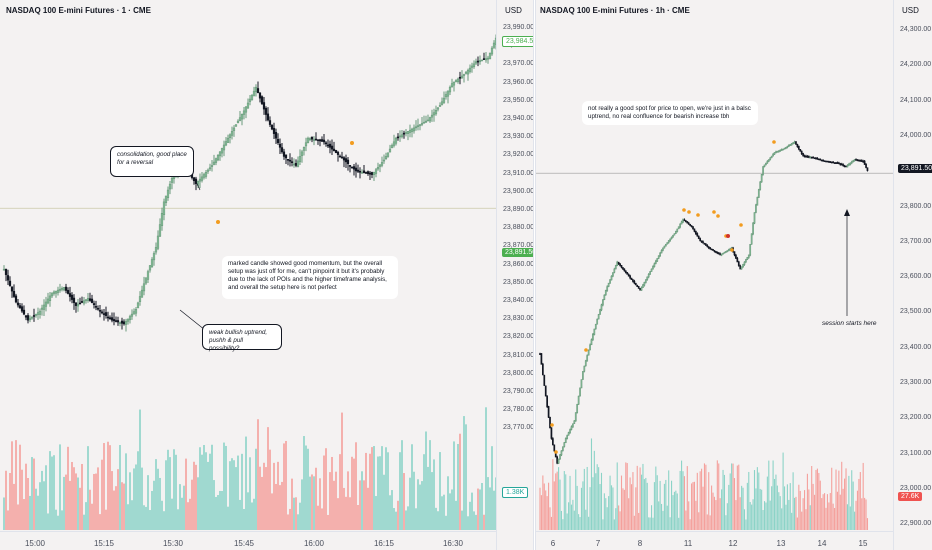  What do you see at coordinates (518, 173) in the screenshot?
I see `left-price-tick: 23,910.00` at bounding box center [518, 173].